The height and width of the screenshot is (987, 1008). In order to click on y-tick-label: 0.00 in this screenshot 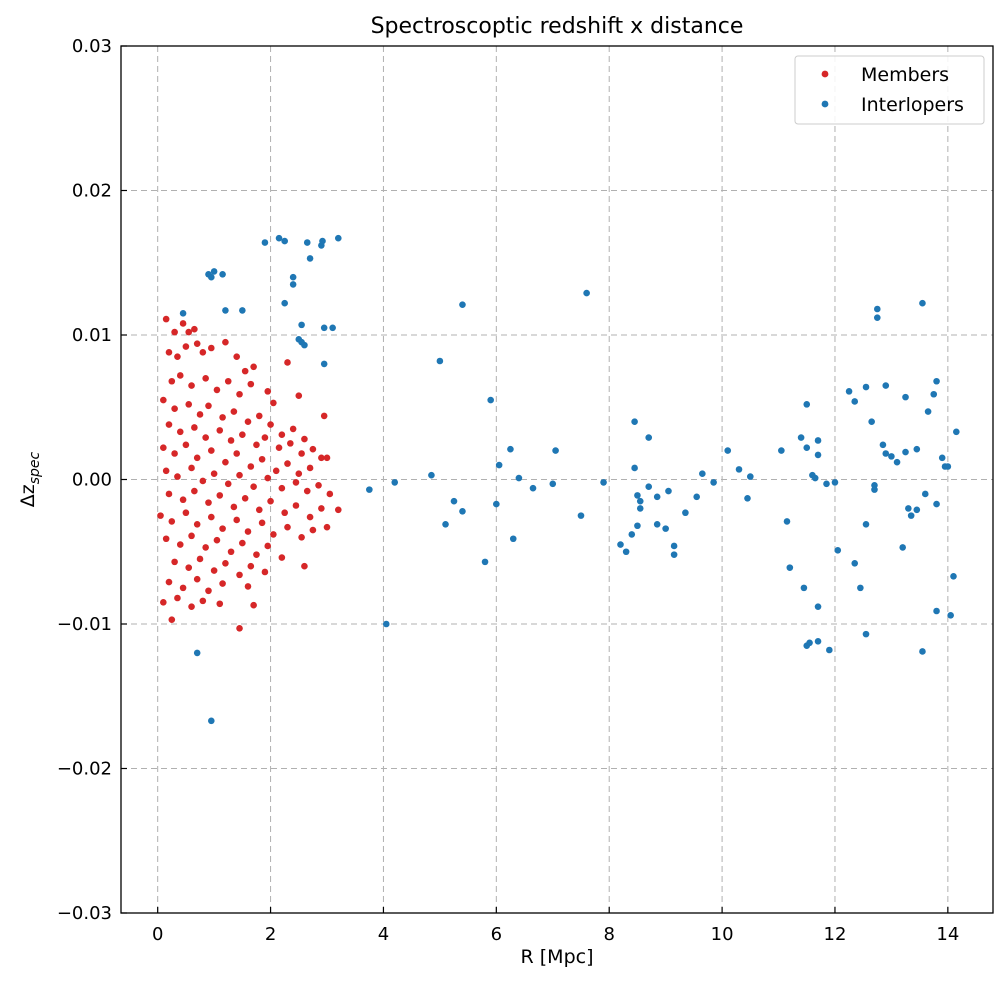, I will do `click(92, 480)`.